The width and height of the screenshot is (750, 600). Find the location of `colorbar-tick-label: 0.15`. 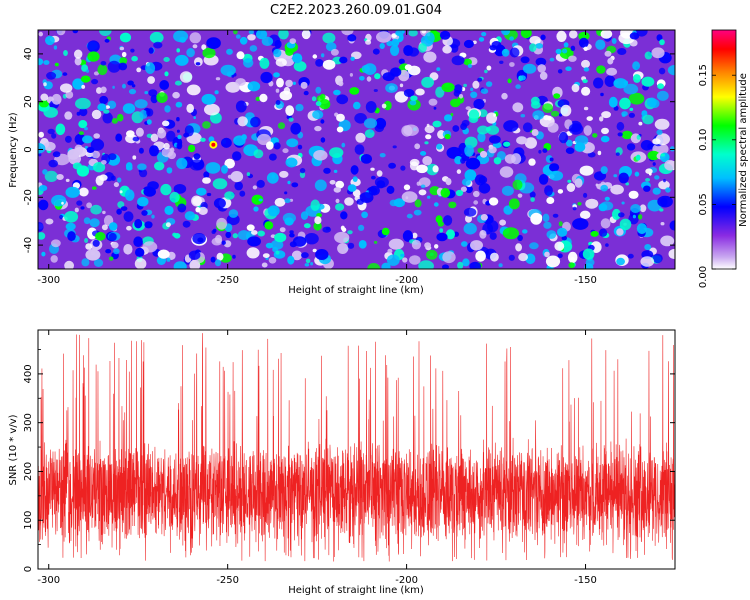

colorbar-tick-label: 0.15 is located at coordinates (703, 75).